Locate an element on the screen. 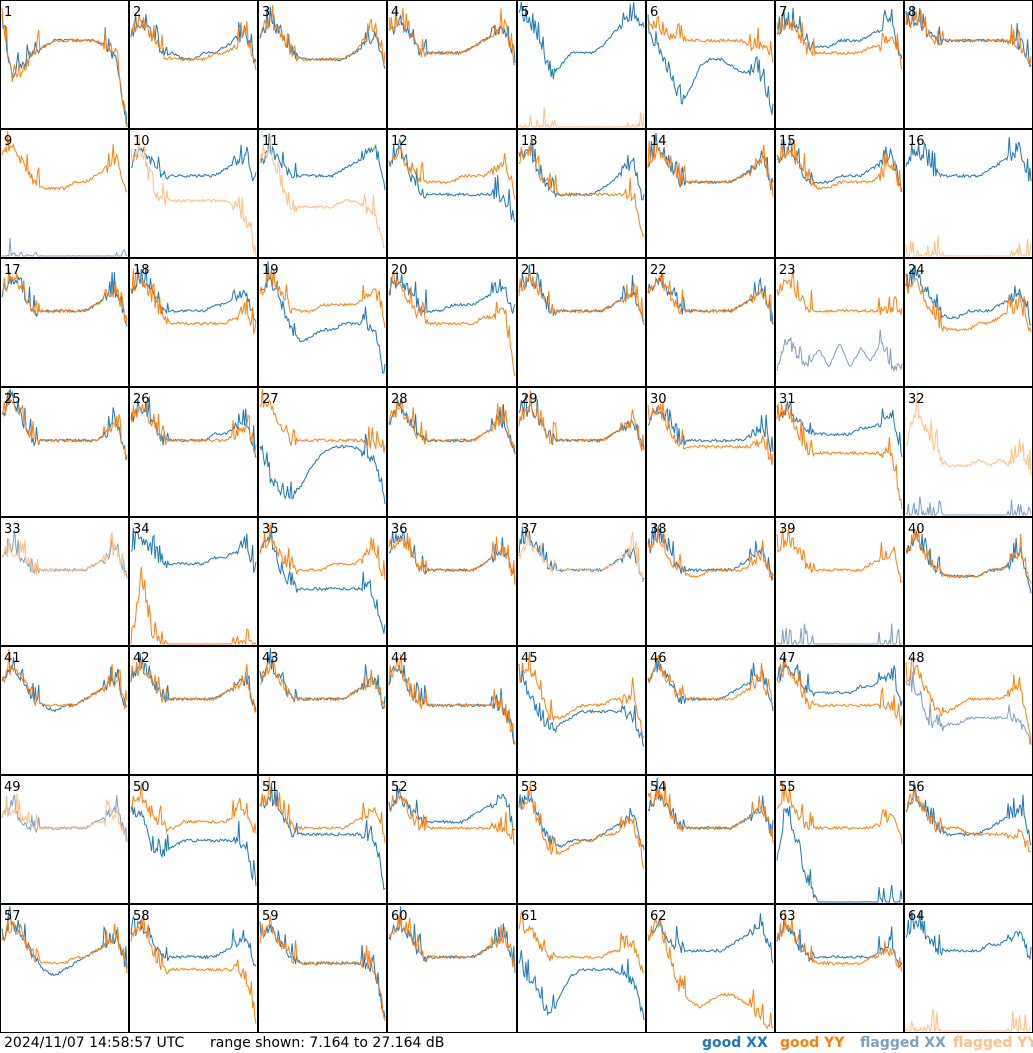 Image resolution: width=1033 pixels, height=1053 pixels. antenna-panel: 37 is located at coordinates (581, 581).